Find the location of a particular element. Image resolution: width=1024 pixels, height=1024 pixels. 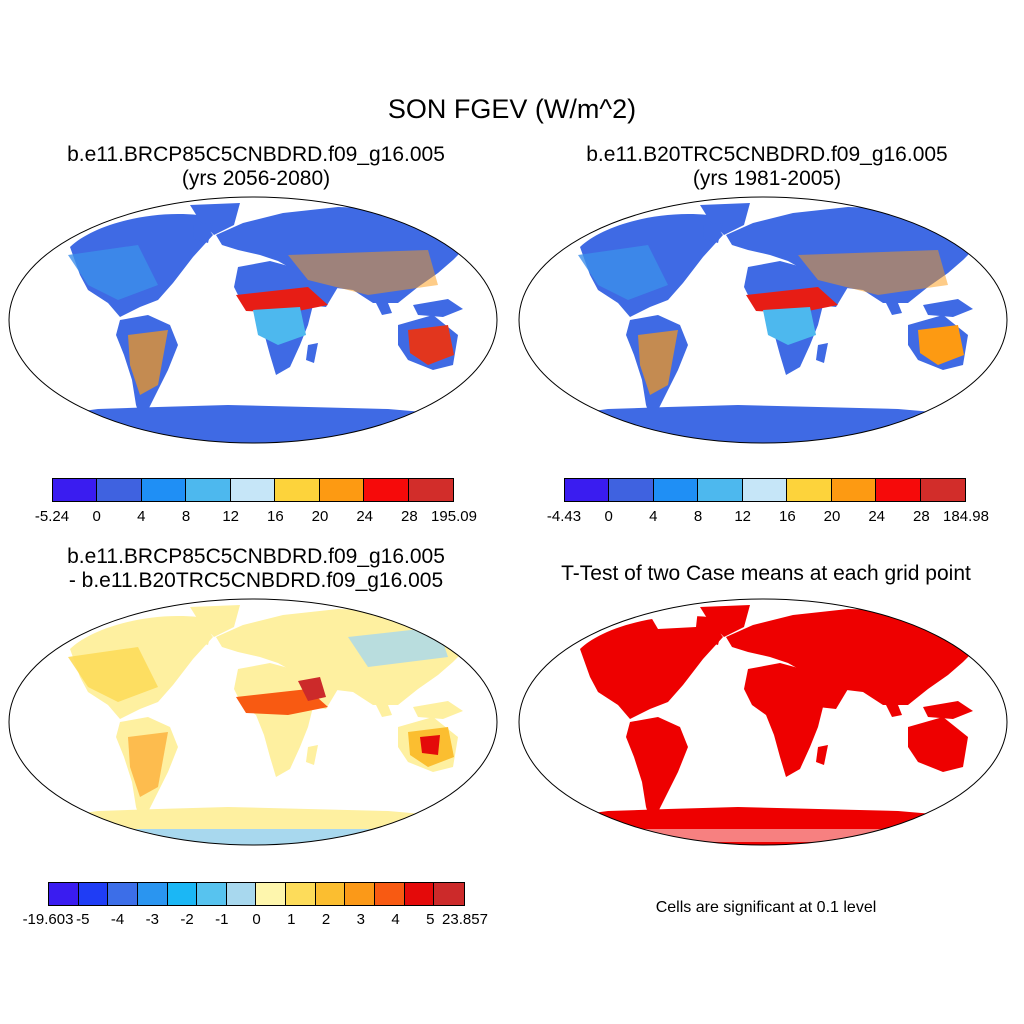

colorbar-tick-label: -19.603 is located at coordinates (48, 919).